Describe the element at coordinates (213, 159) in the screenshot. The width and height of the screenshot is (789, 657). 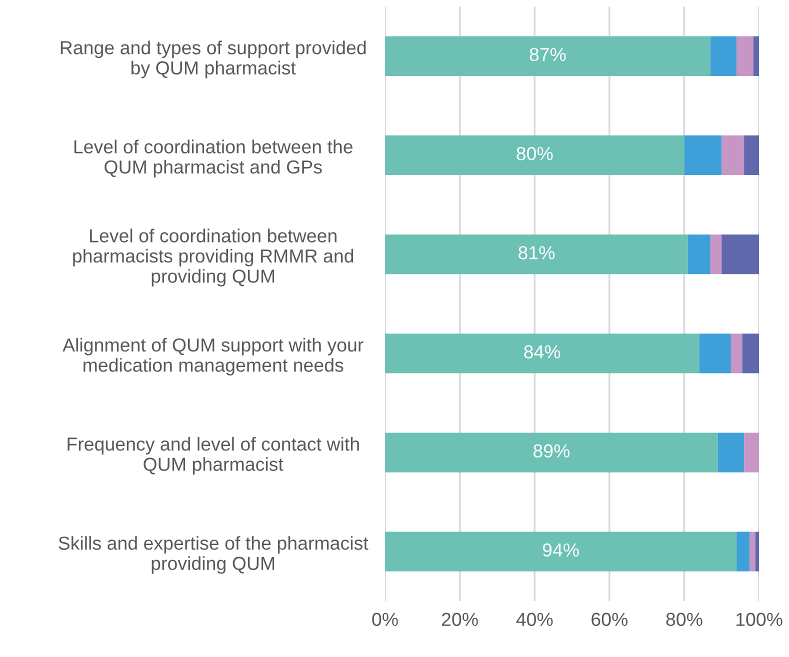
I see `y-tick-label: Level of coordination between the QUM pharmacist and GPs` at that location.